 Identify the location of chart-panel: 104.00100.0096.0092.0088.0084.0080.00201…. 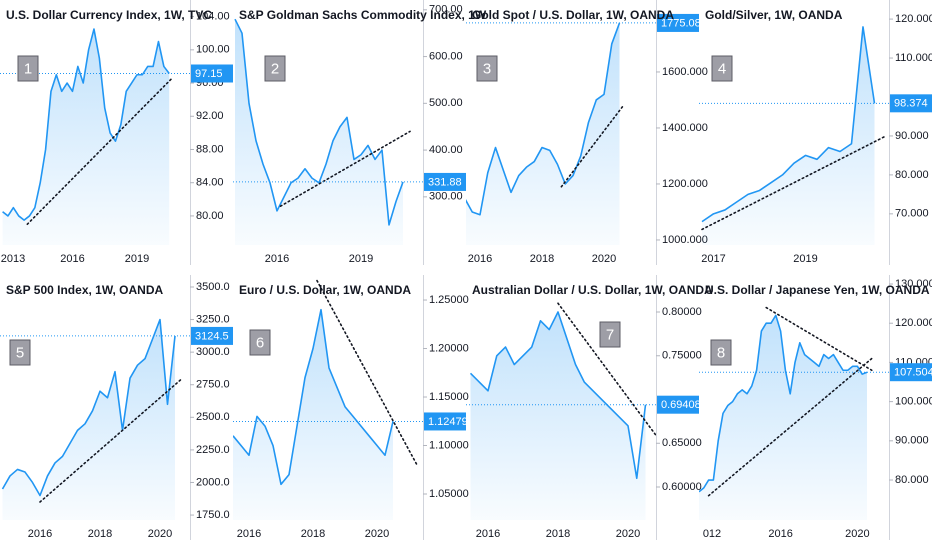
(116, 132).